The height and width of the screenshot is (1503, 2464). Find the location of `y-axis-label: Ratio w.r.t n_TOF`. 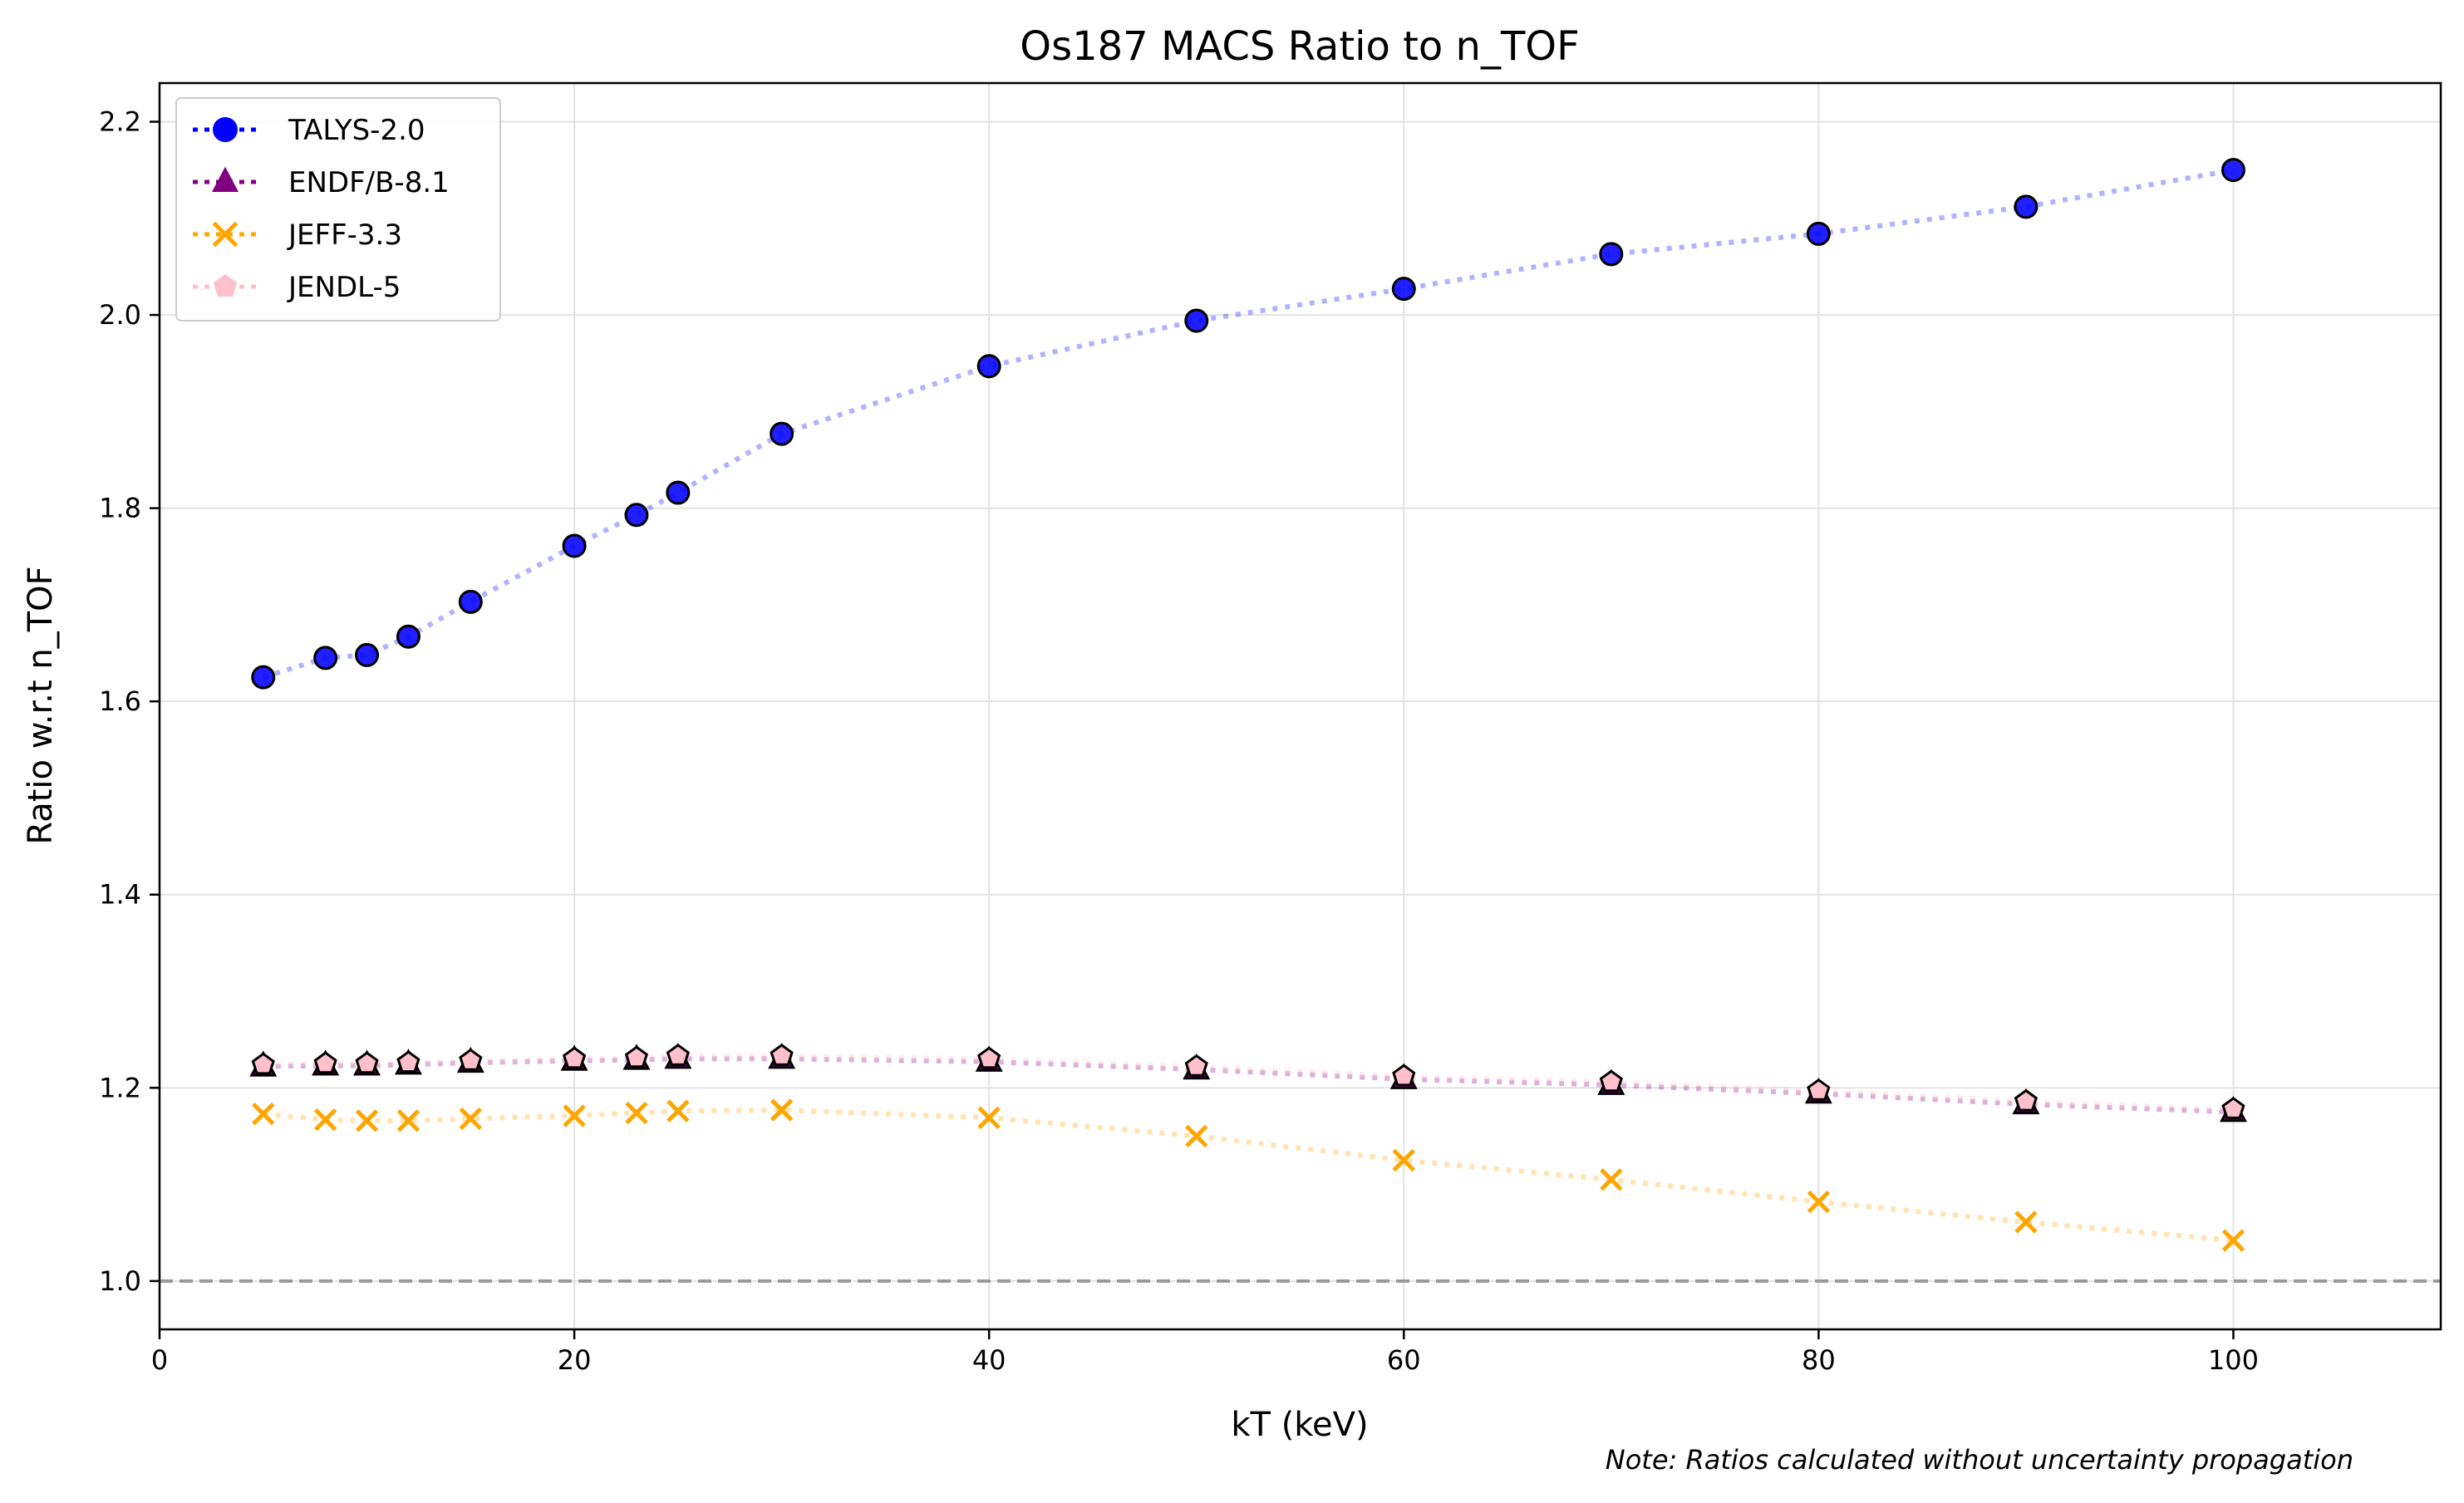

y-axis-label: Ratio w.r.t n_TOF is located at coordinates (41, 705).